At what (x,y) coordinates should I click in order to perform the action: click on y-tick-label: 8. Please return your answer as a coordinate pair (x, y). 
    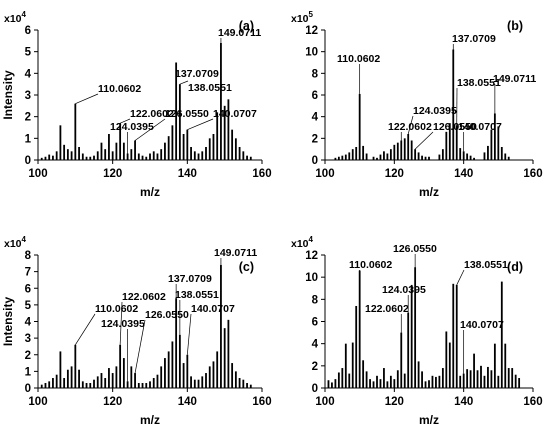
    Looking at the image, I should click on (315, 300).